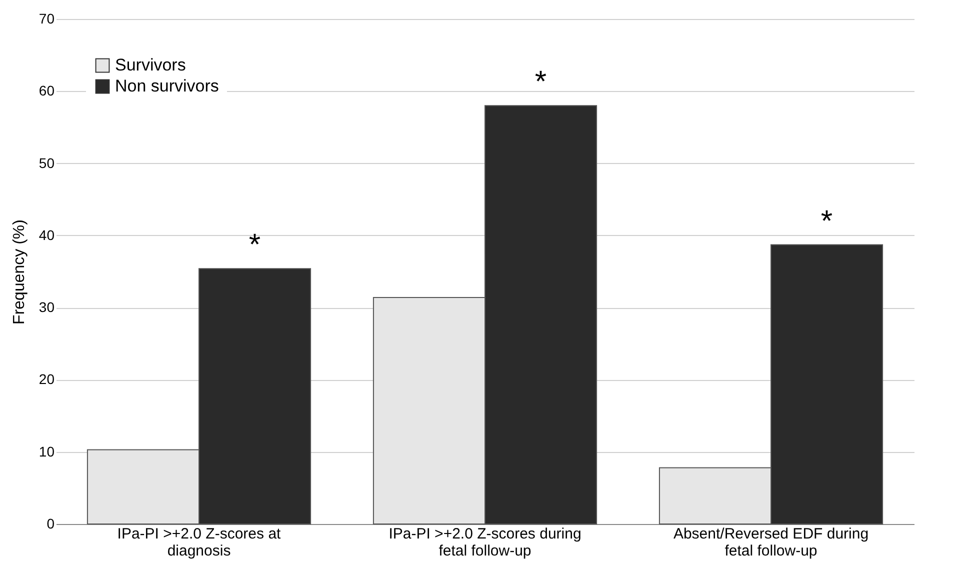 This screenshot has height=588, width=958. I want to click on y-tick-label: 20, so click(46, 379).